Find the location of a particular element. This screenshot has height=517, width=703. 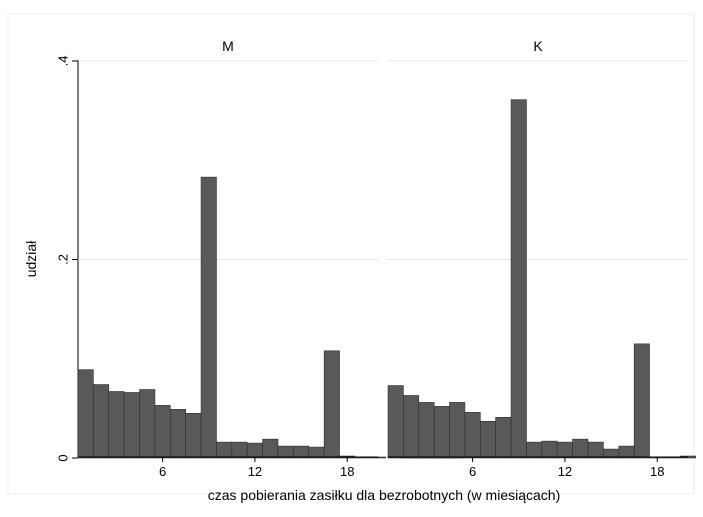

y-ticks: 0 .2 .4 is located at coordinates (66, 259).